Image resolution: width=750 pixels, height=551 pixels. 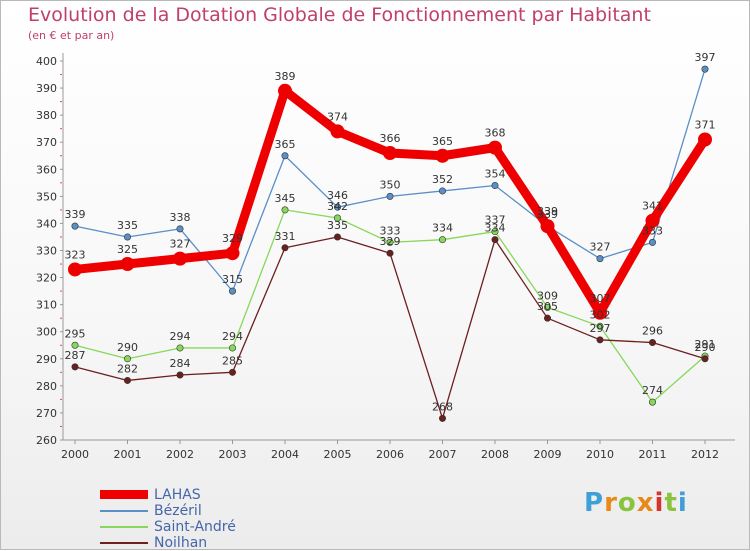 I want to click on proxiti-logo: Proxiti, so click(x=636, y=503).